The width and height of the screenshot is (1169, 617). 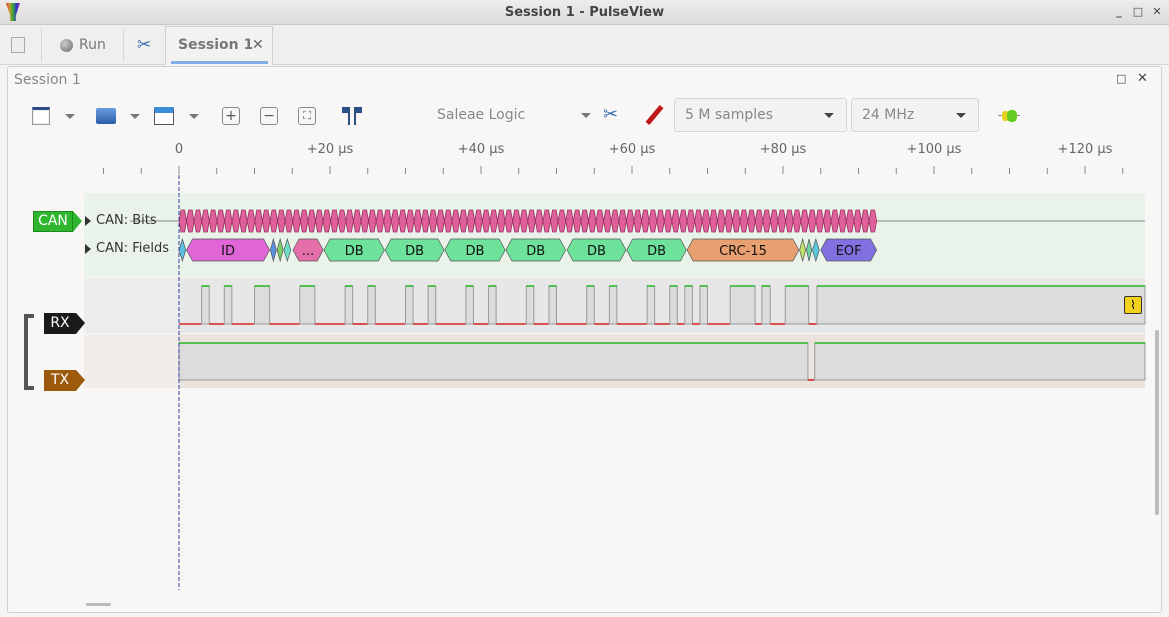 What do you see at coordinates (632, 149) in the screenshot?
I see `ruler-label: +60 µs` at bounding box center [632, 149].